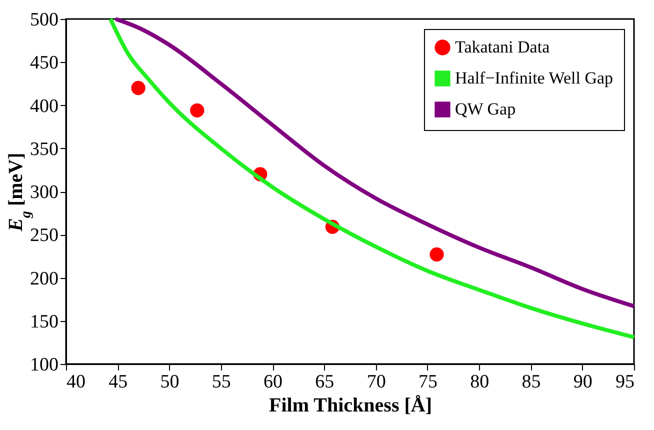  What do you see at coordinates (428, 382) in the screenshot?
I see `x-tick-label: 75` at bounding box center [428, 382].